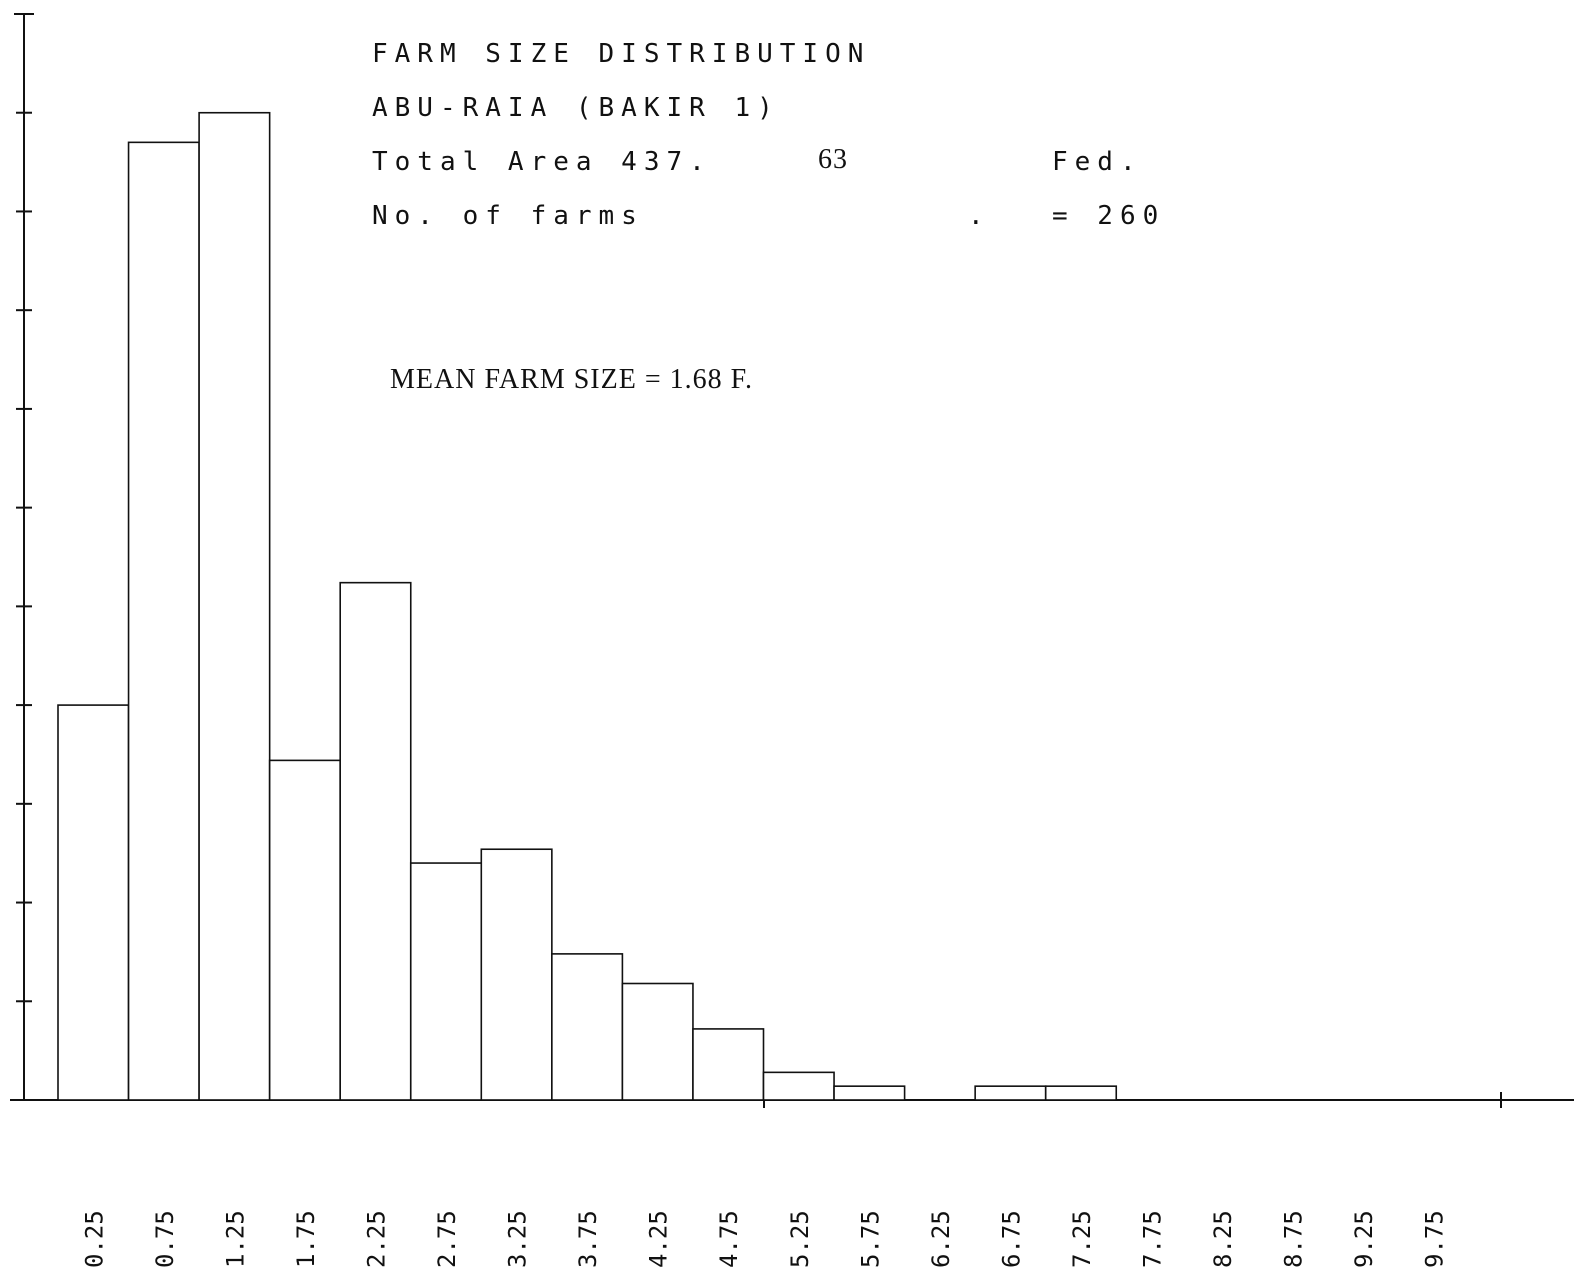 The height and width of the screenshot is (1276, 1574). I want to click on x-tick-label-8.75: 8.75, so click(1294, 1239).